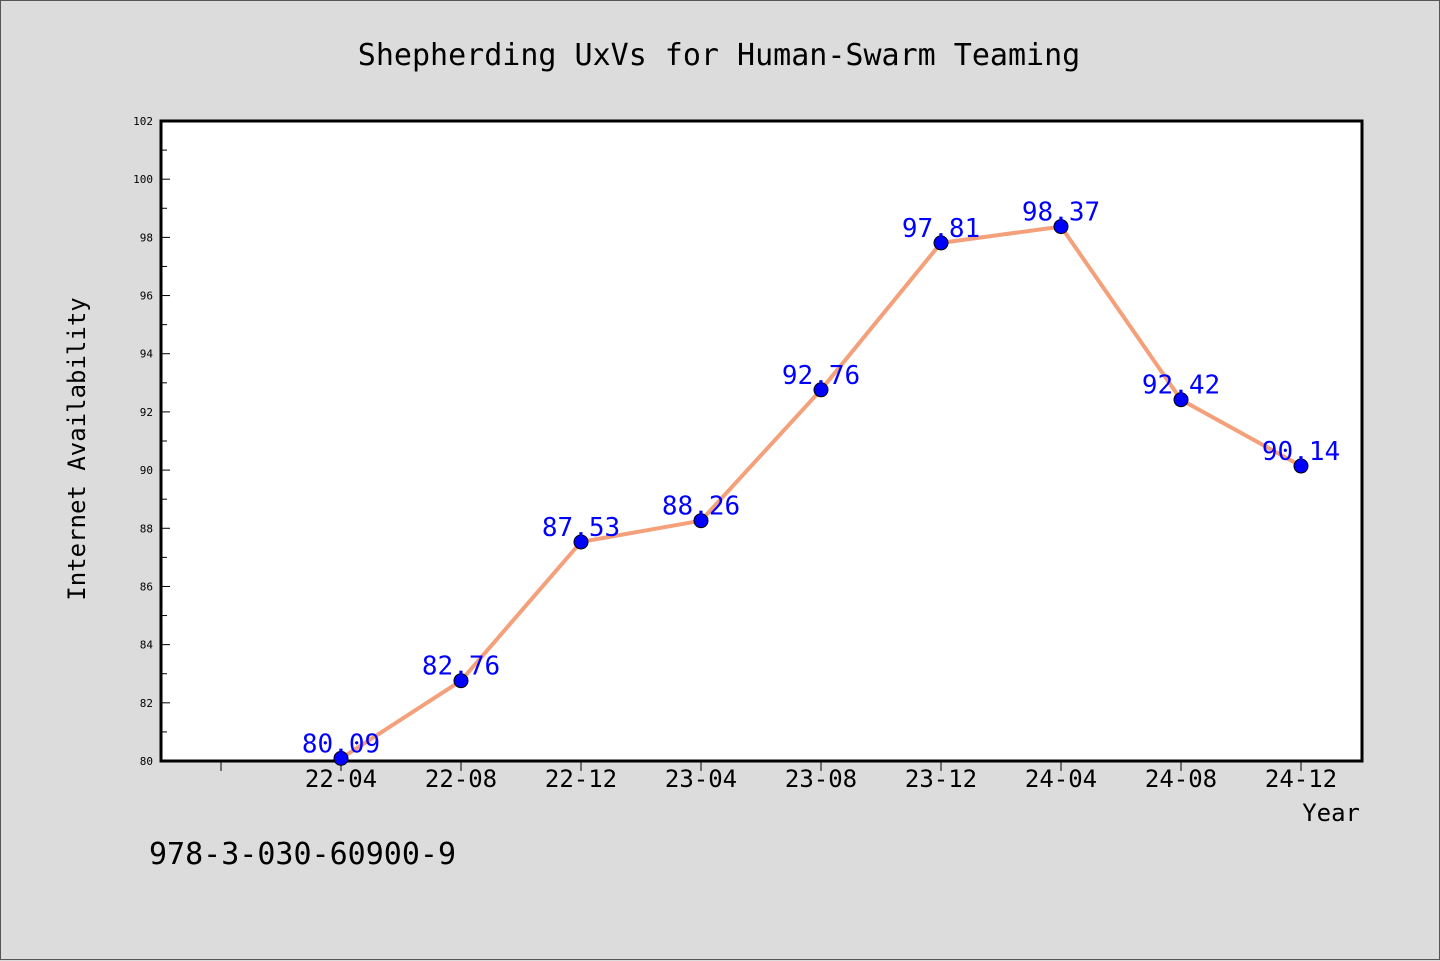 This screenshot has height=961, width=1440. What do you see at coordinates (146, 586) in the screenshot?
I see `y-tick-label: 86` at bounding box center [146, 586].